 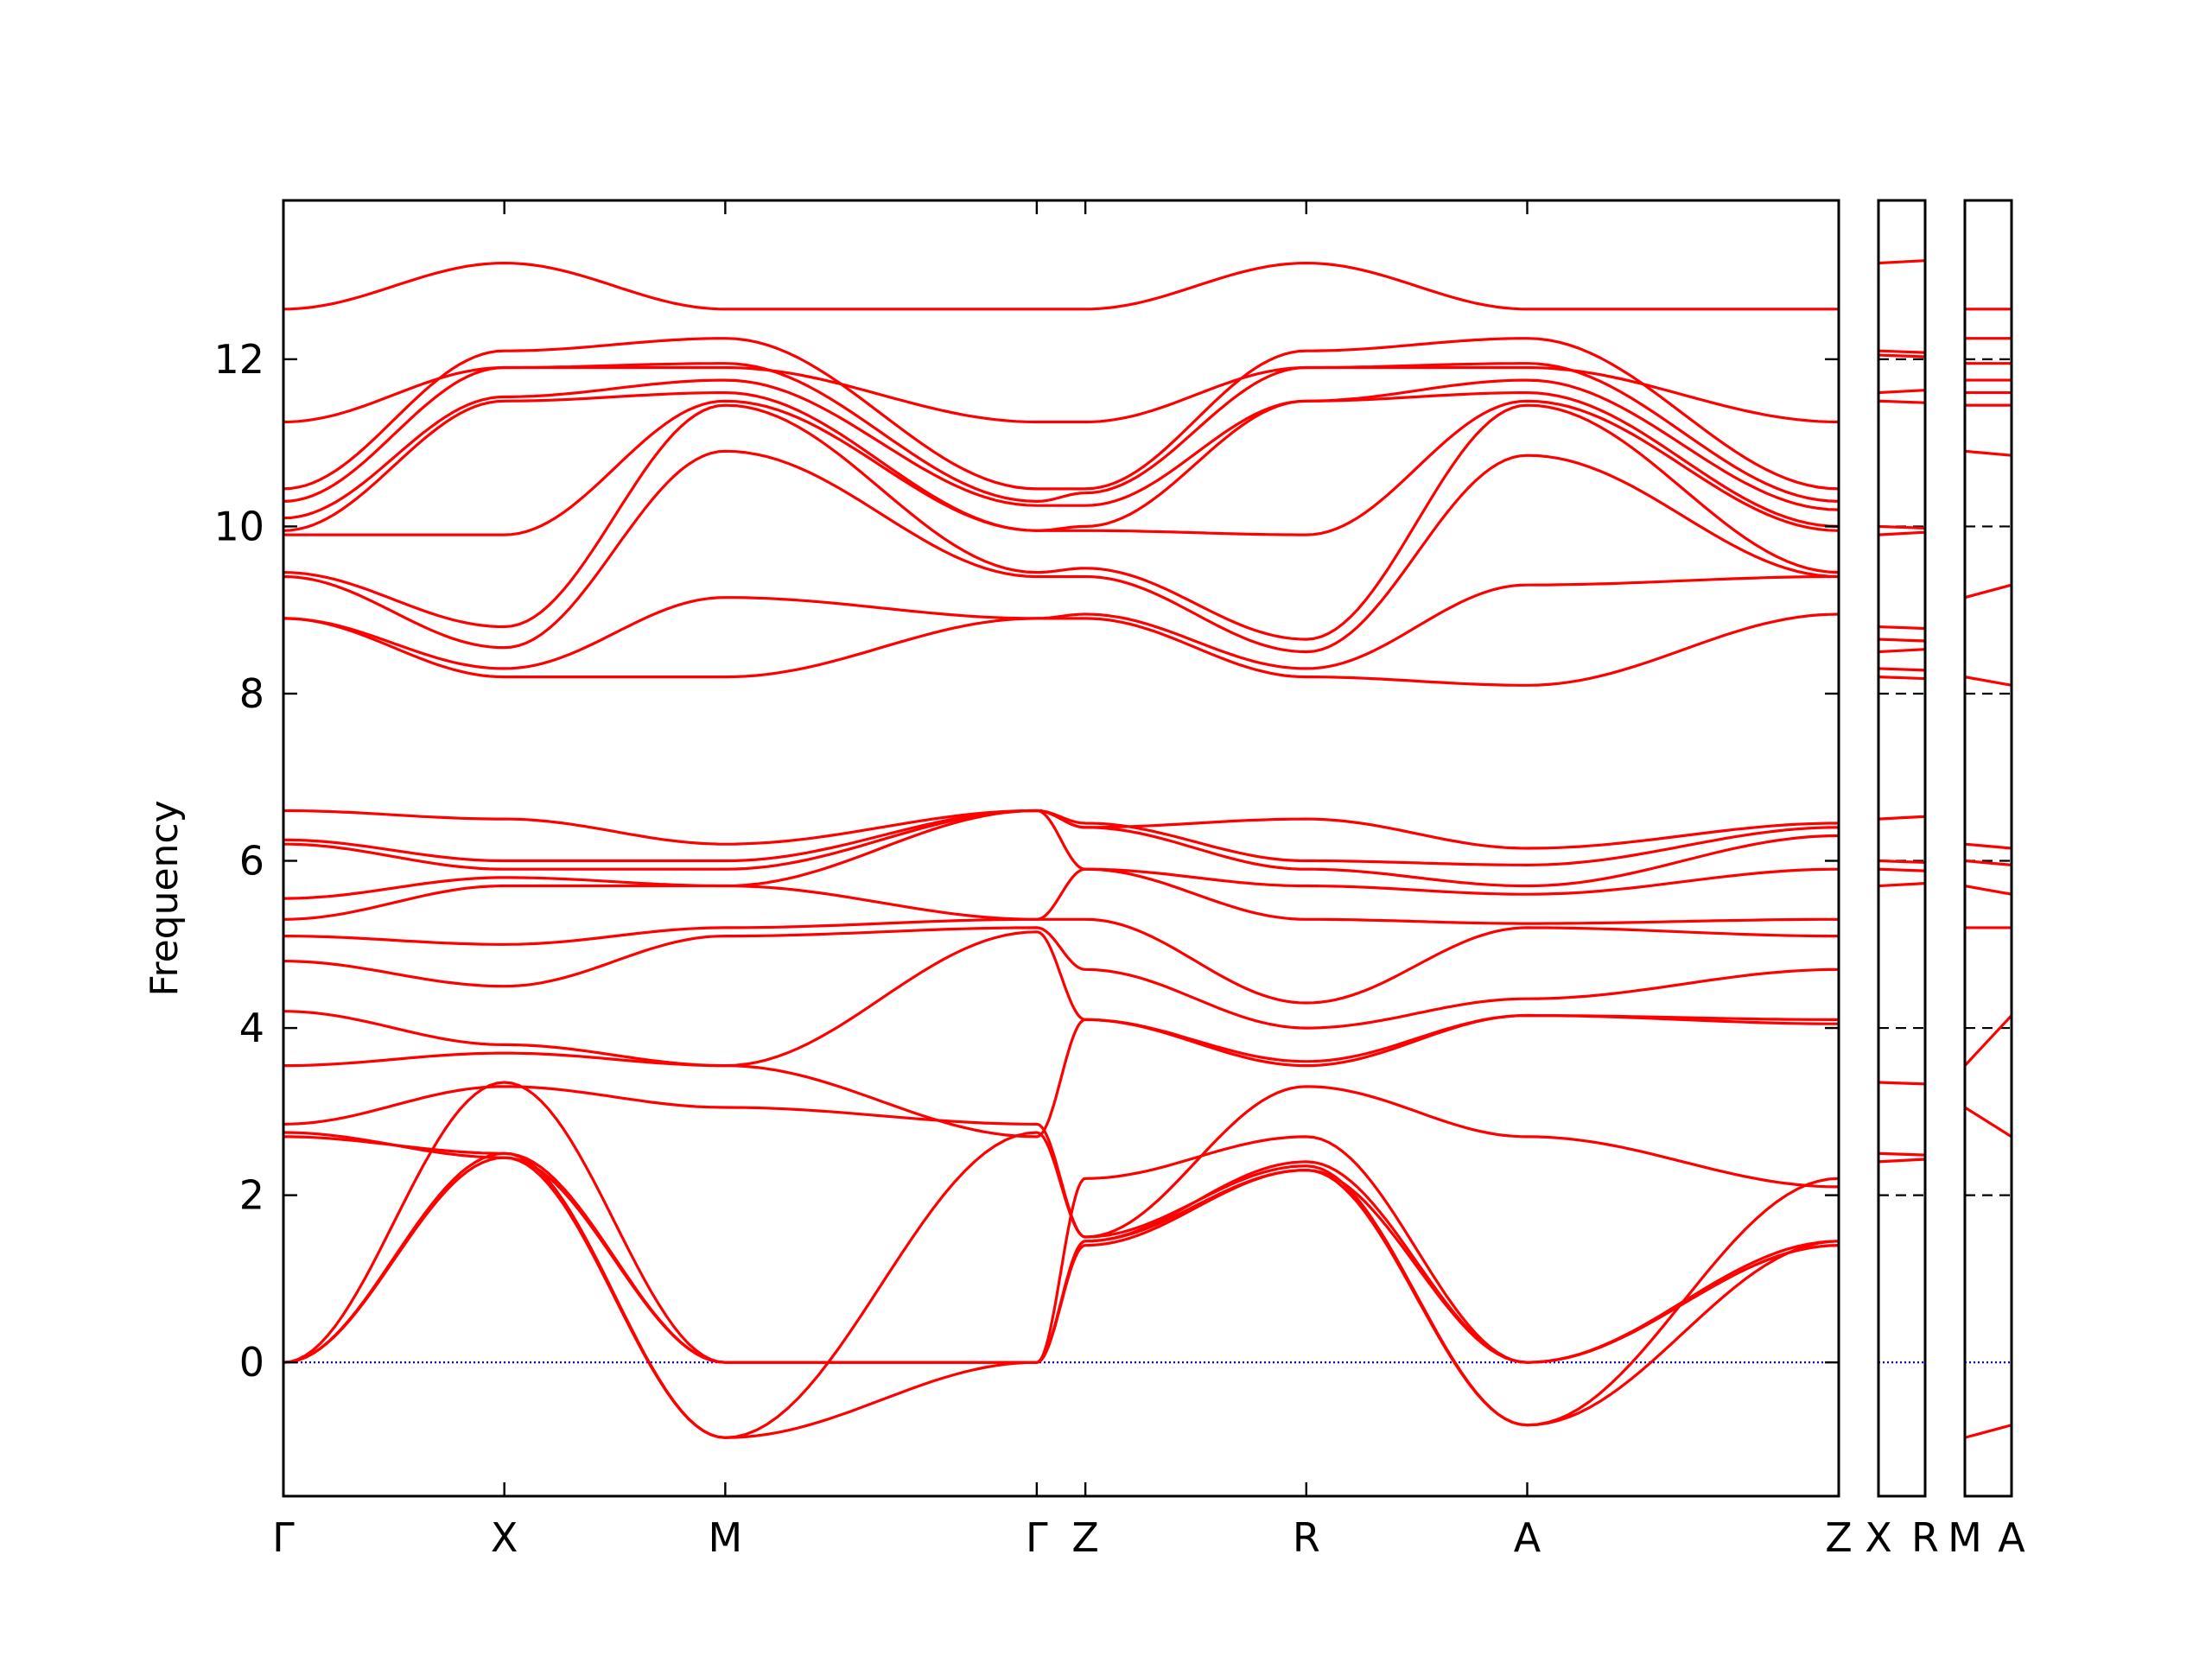 I want to click on y-tick-label: 4, so click(x=251, y=1028).